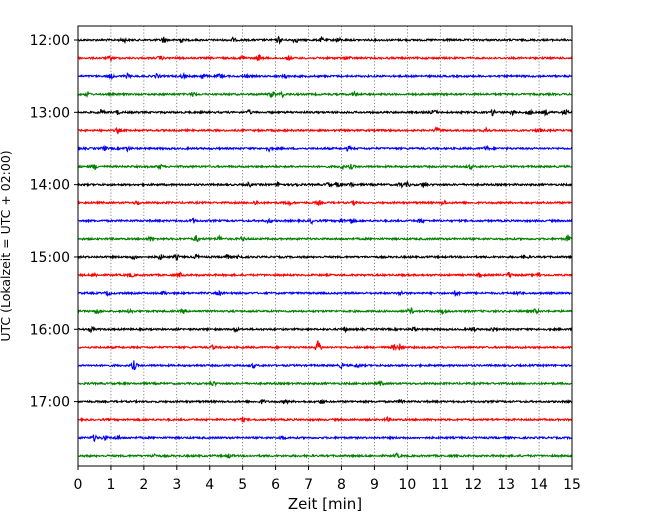 The image size is (650, 520). What do you see at coordinates (374, 485) in the screenshot?
I see `x-tick-label: 9` at bounding box center [374, 485].